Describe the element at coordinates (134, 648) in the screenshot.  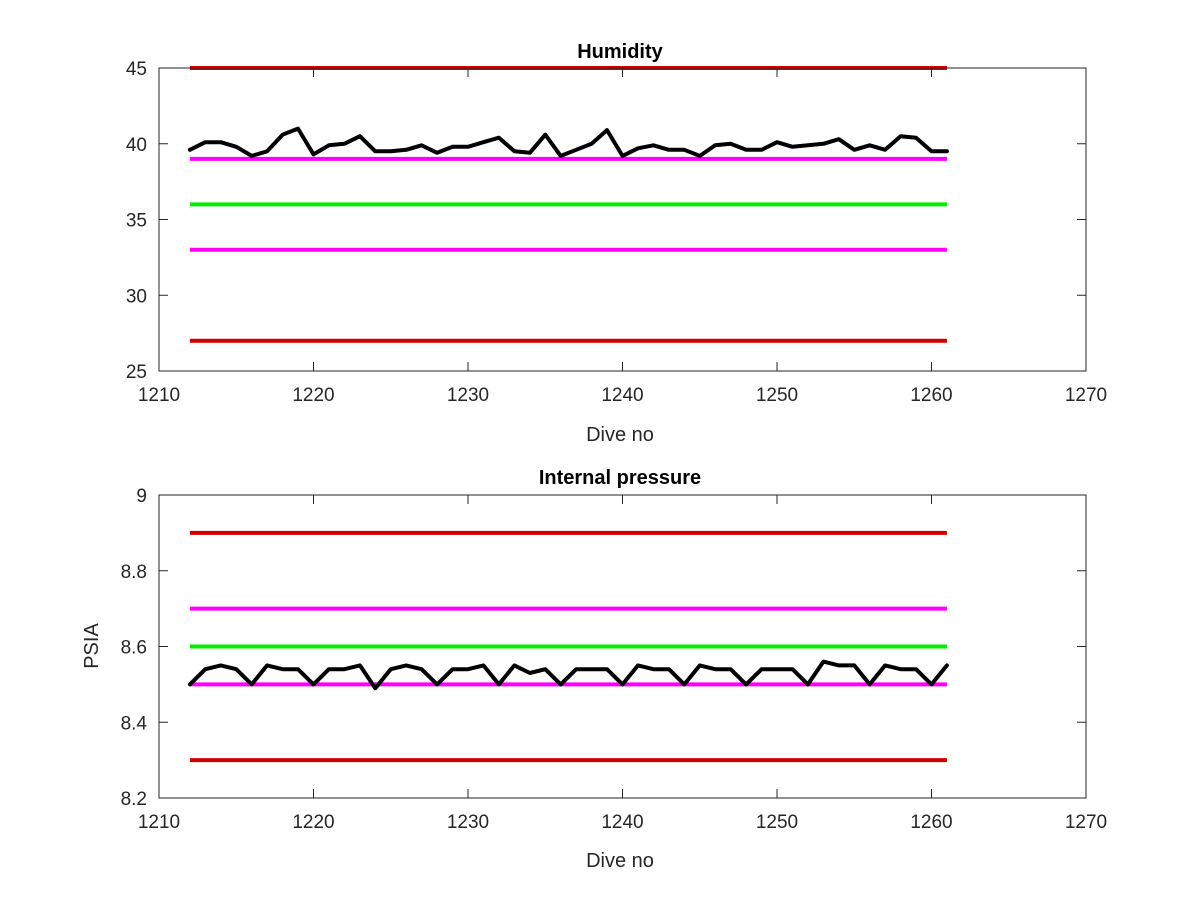
I see `y-tick-label: 8.6` at that location.